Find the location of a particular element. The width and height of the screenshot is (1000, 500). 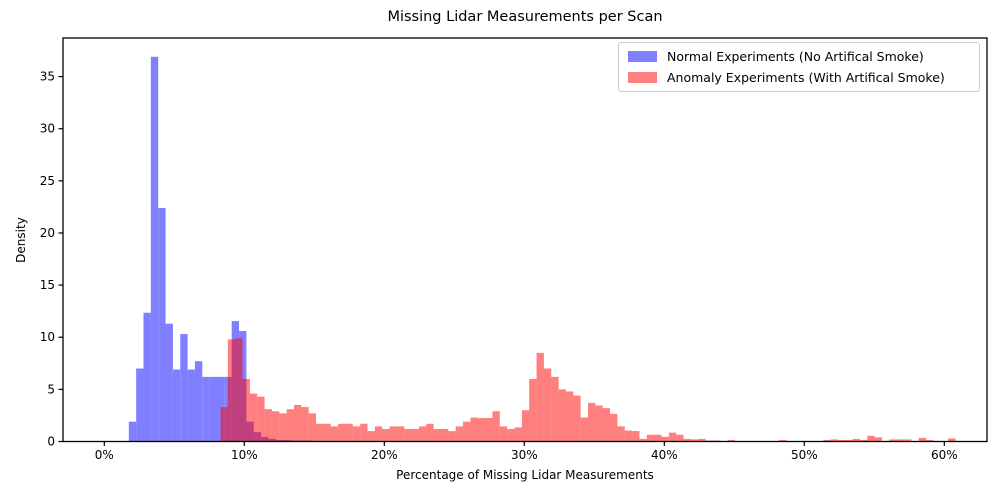

y-tick-label: 35 is located at coordinates (47, 77).